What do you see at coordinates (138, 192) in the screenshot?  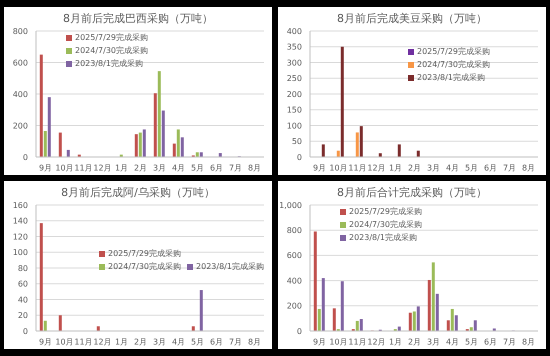 I see `chart-title: 8月前后完成阿/乌采购（万吨）` at bounding box center [138, 192].